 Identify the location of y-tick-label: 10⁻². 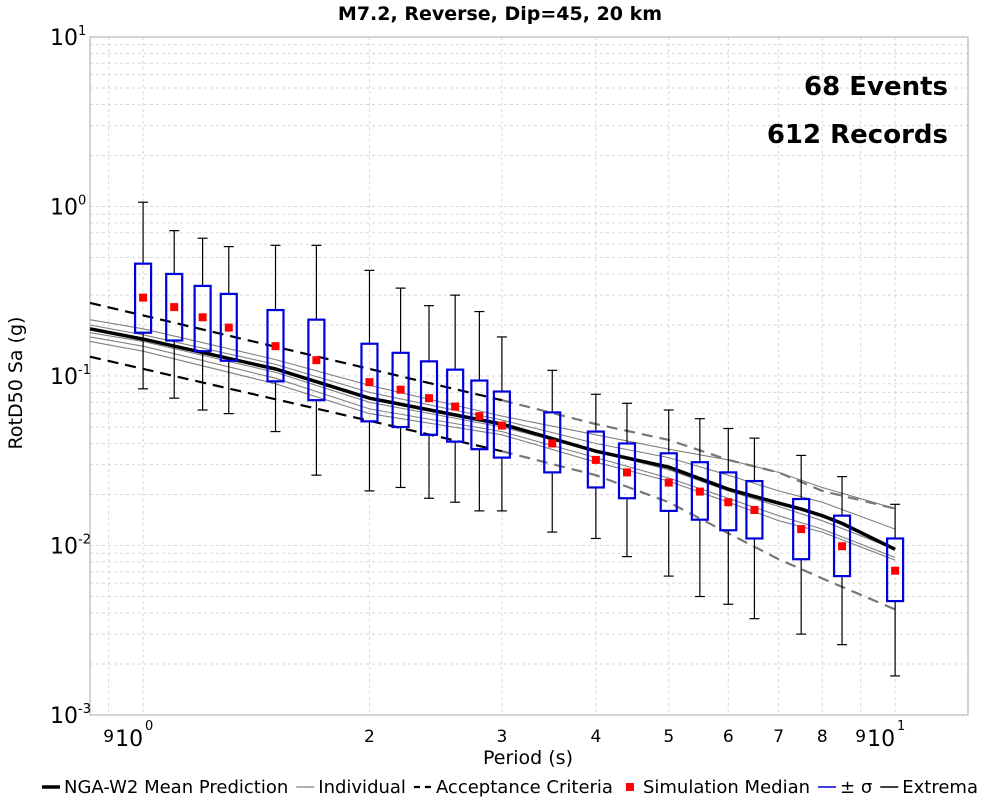
(70, 546).